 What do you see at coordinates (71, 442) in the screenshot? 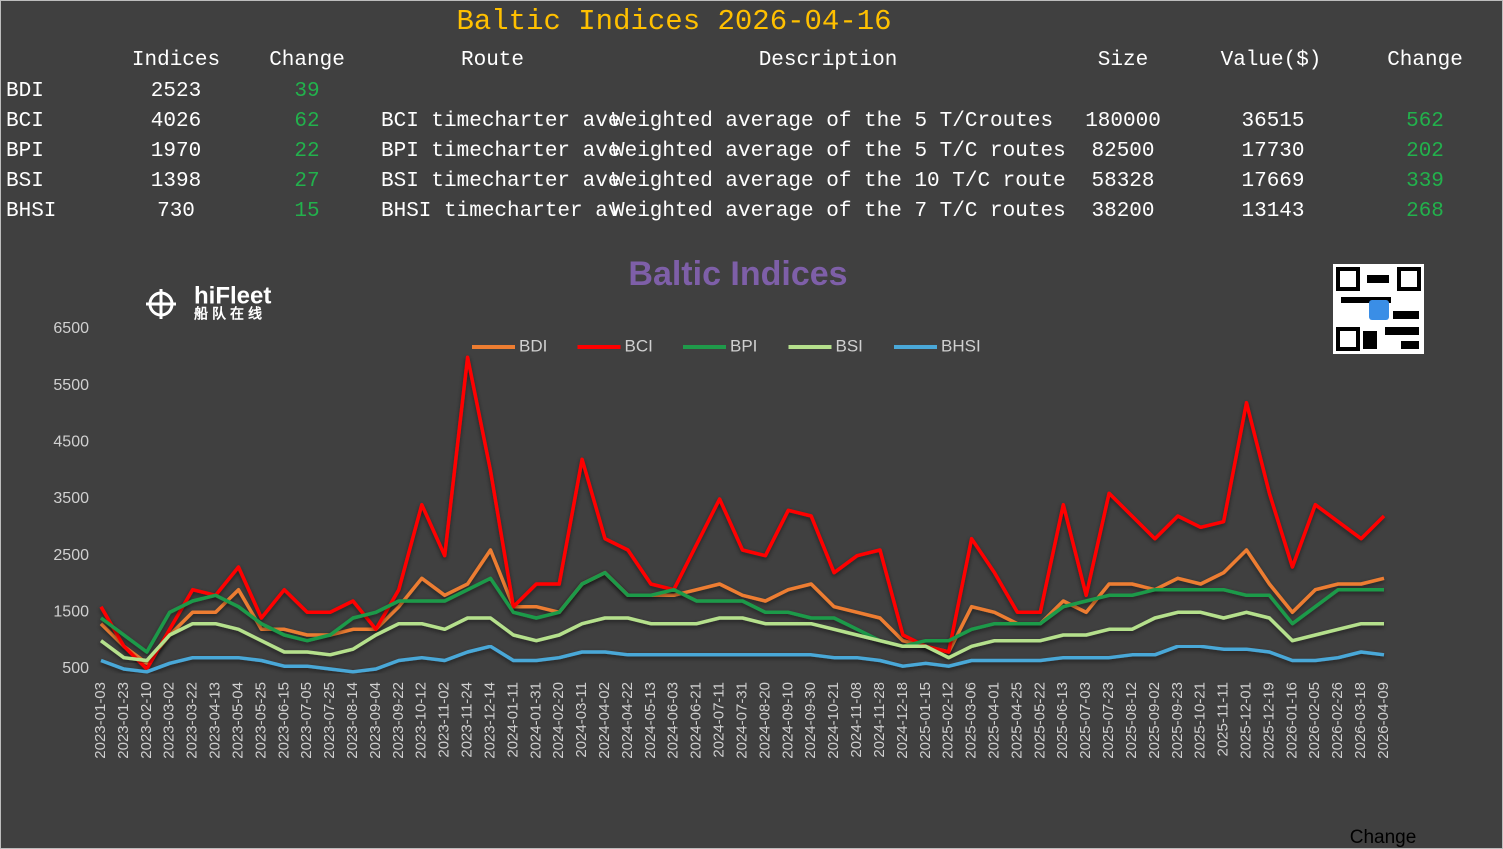
I see `y-tick-label: 4500` at bounding box center [71, 442].